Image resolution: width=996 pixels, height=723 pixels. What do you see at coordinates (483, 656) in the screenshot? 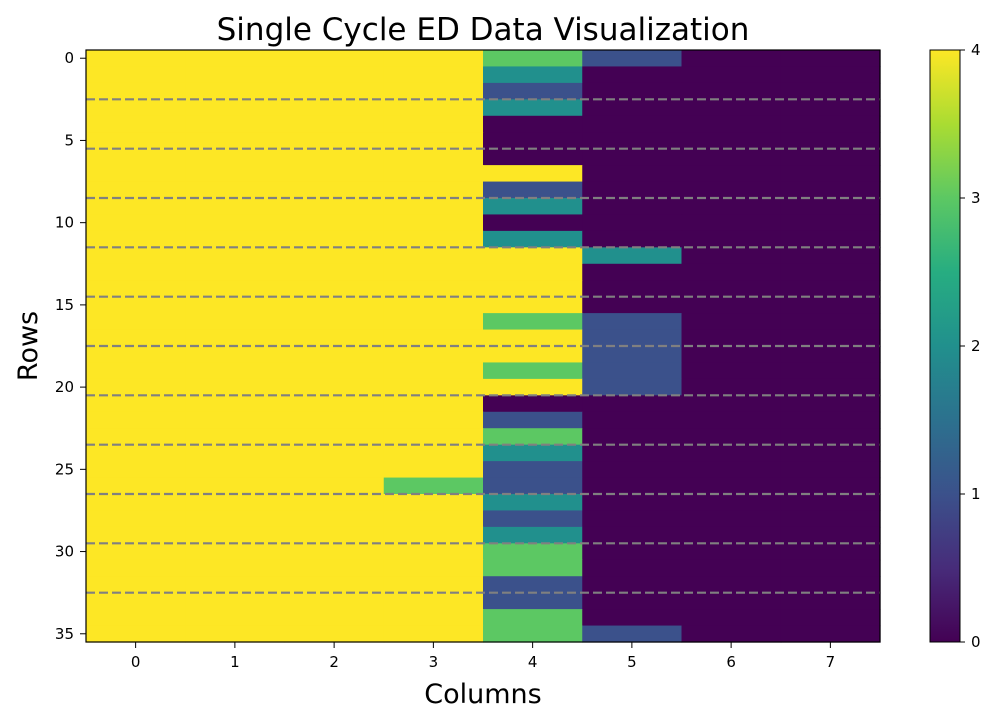
I see `x-axis-ticks: 0 1 2 3 4 5 6 7` at bounding box center [483, 656].